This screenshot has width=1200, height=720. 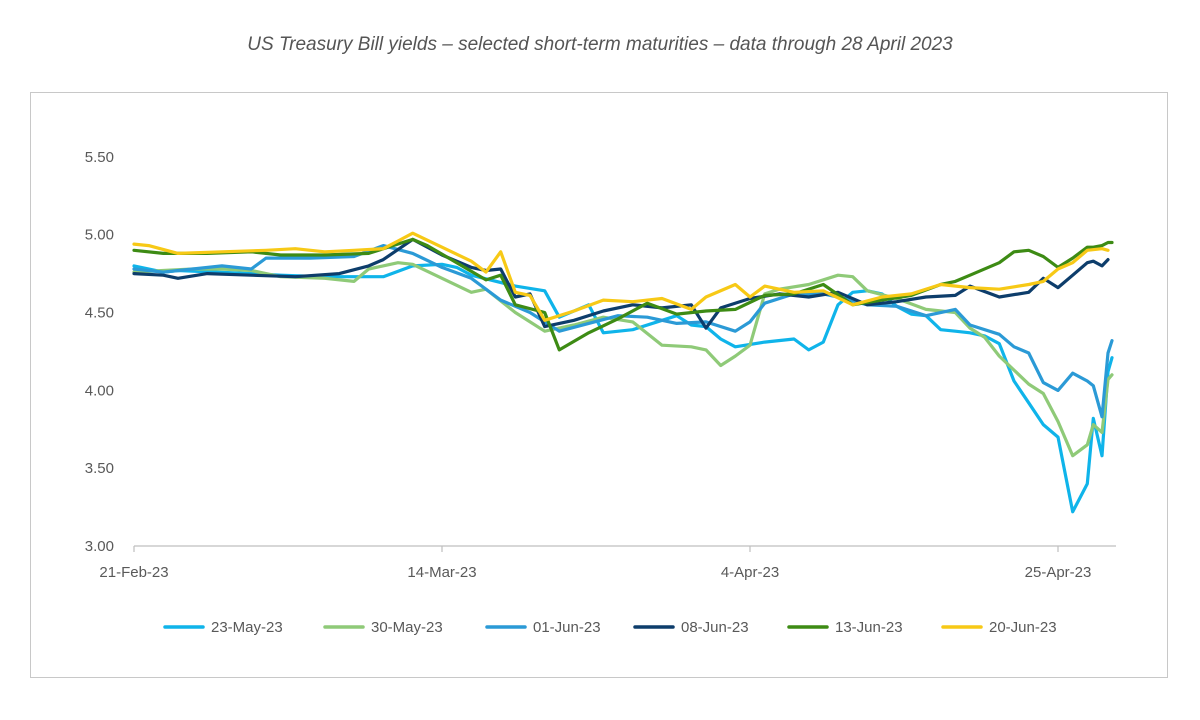 I want to click on x-tick-label: 21-Feb-23, so click(x=133, y=572).